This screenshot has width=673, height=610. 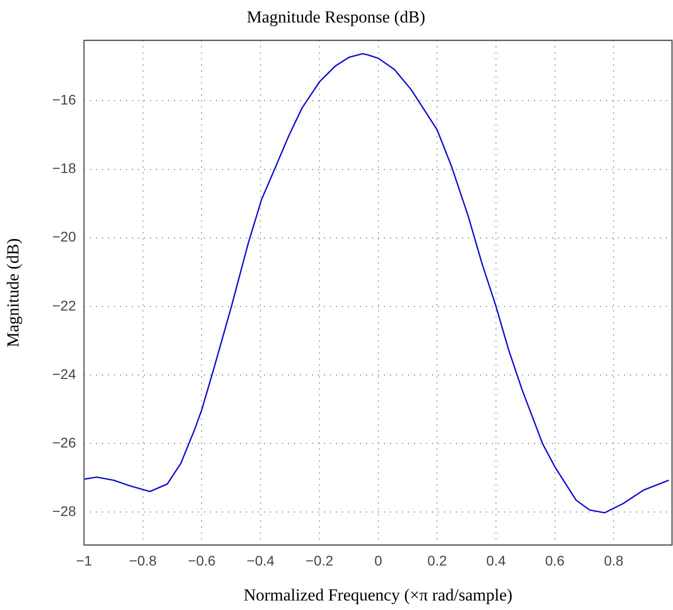 I want to click on x-tick-label: 0.2, so click(x=437, y=560).